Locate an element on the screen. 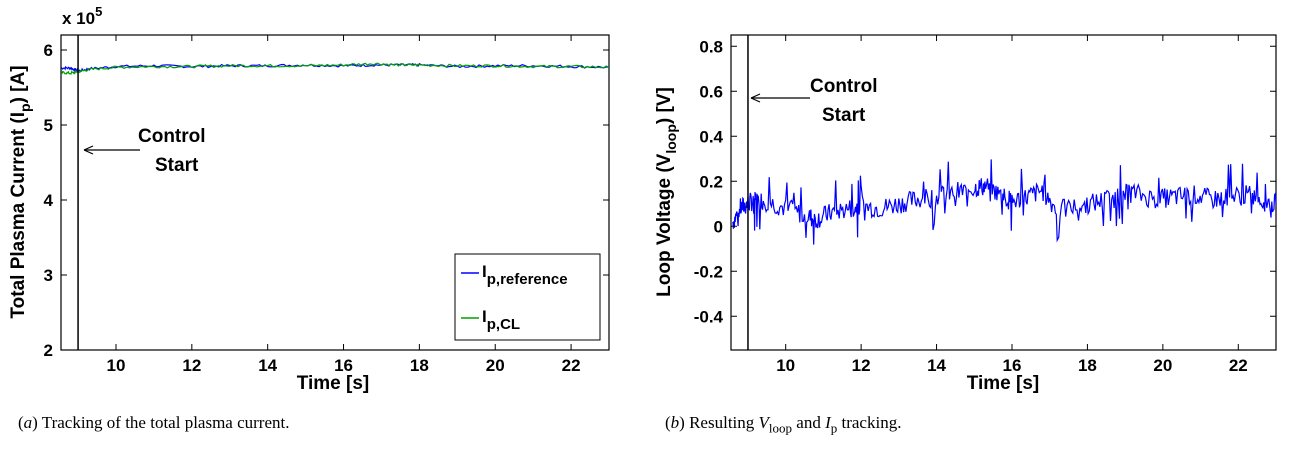  y-tick-label: -0.2 is located at coordinates (708, 271).